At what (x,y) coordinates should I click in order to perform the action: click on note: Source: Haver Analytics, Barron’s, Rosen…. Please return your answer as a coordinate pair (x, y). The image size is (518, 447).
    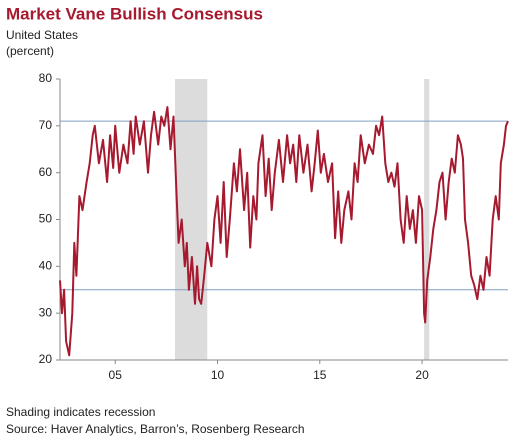
    Looking at the image, I should click on (155, 429).